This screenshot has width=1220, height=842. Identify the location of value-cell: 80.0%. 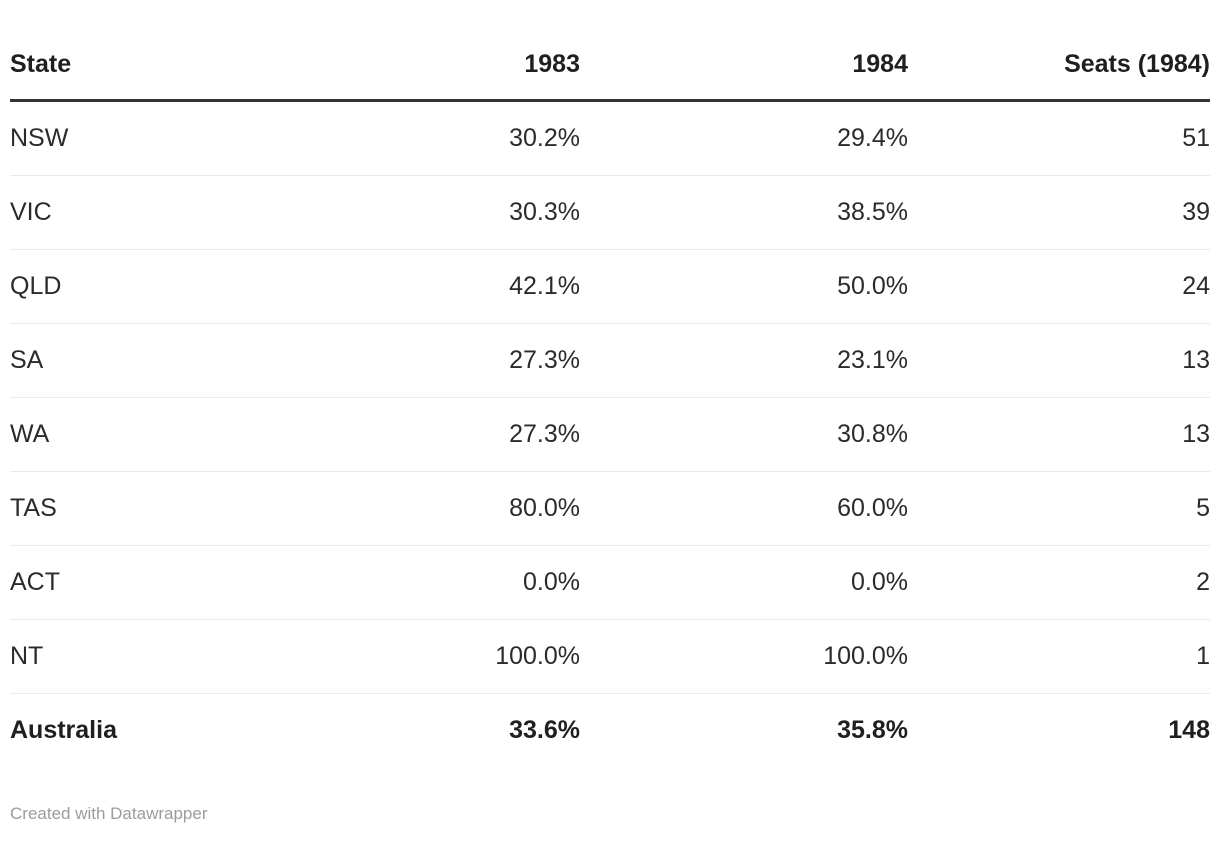
(416, 508).